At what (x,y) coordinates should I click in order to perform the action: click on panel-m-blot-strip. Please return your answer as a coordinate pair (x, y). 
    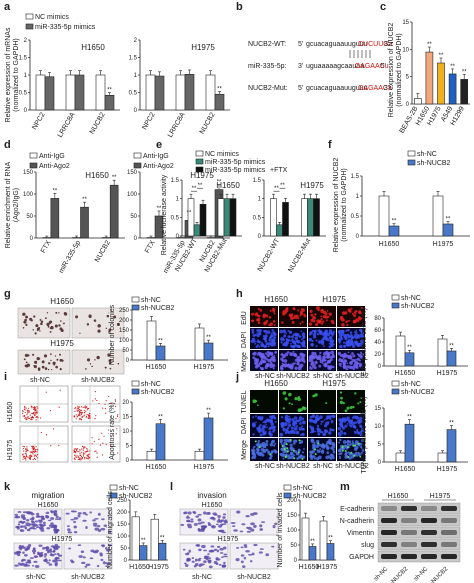
    Looking at the image, I should click on (419, 556).